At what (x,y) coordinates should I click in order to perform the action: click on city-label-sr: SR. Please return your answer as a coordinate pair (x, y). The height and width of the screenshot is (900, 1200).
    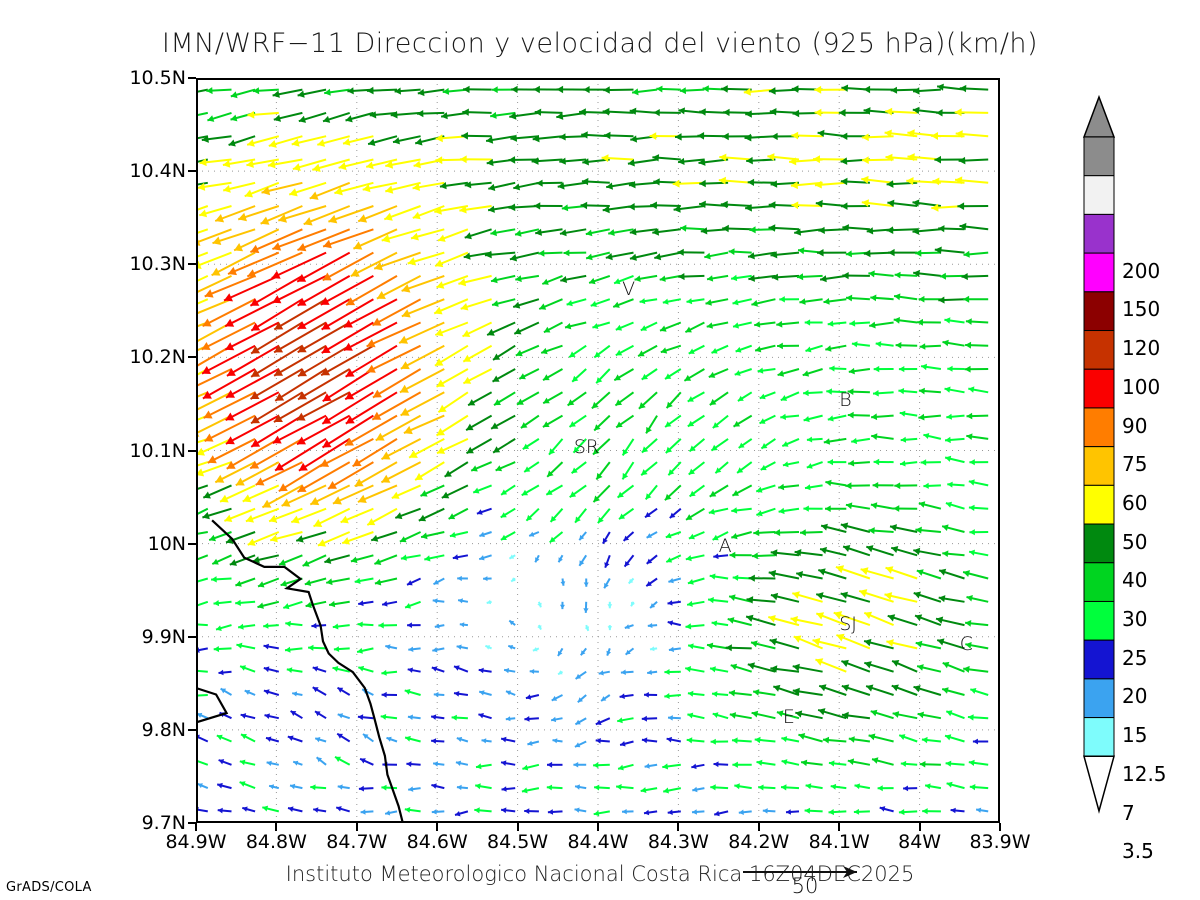
    Looking at the image, I should click on (586, 446).